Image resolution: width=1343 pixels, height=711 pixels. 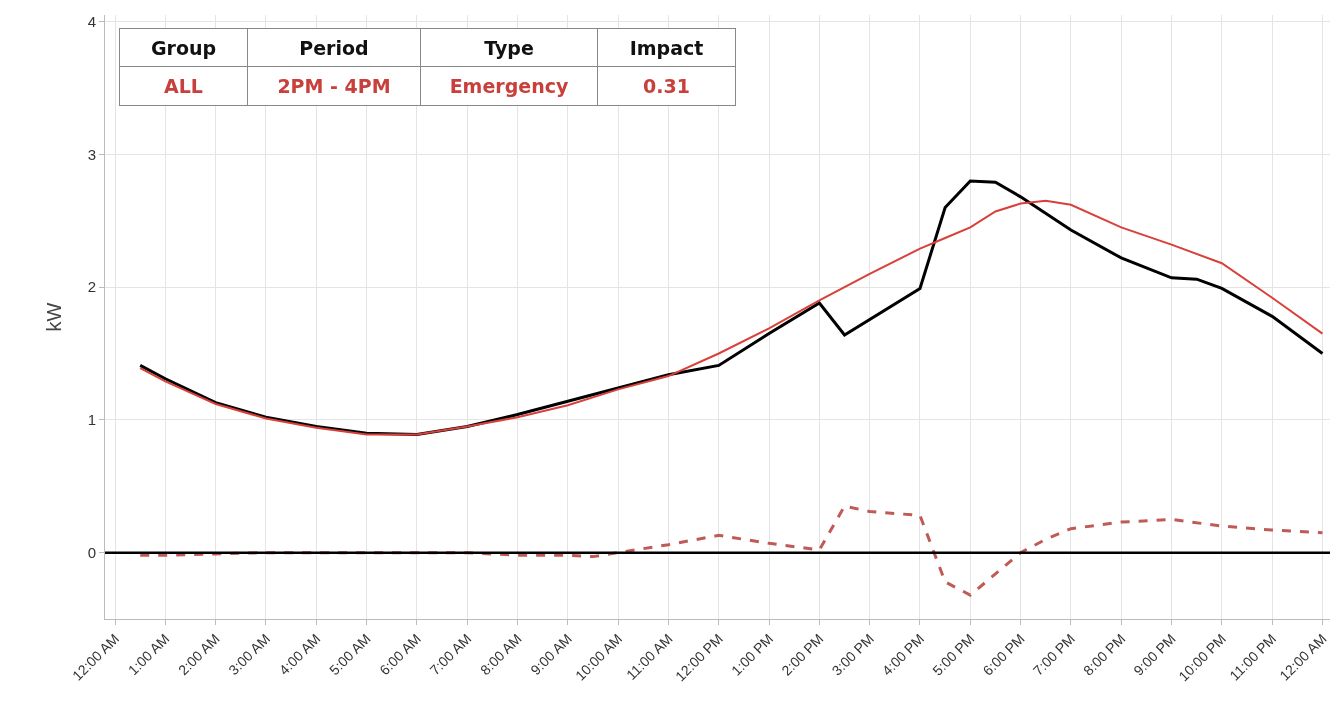 What do you see at coordinates (1003, 654) in the screenshot?
I see `x-tick-label: 6:00 PM` at bounding box center [1003, 654].